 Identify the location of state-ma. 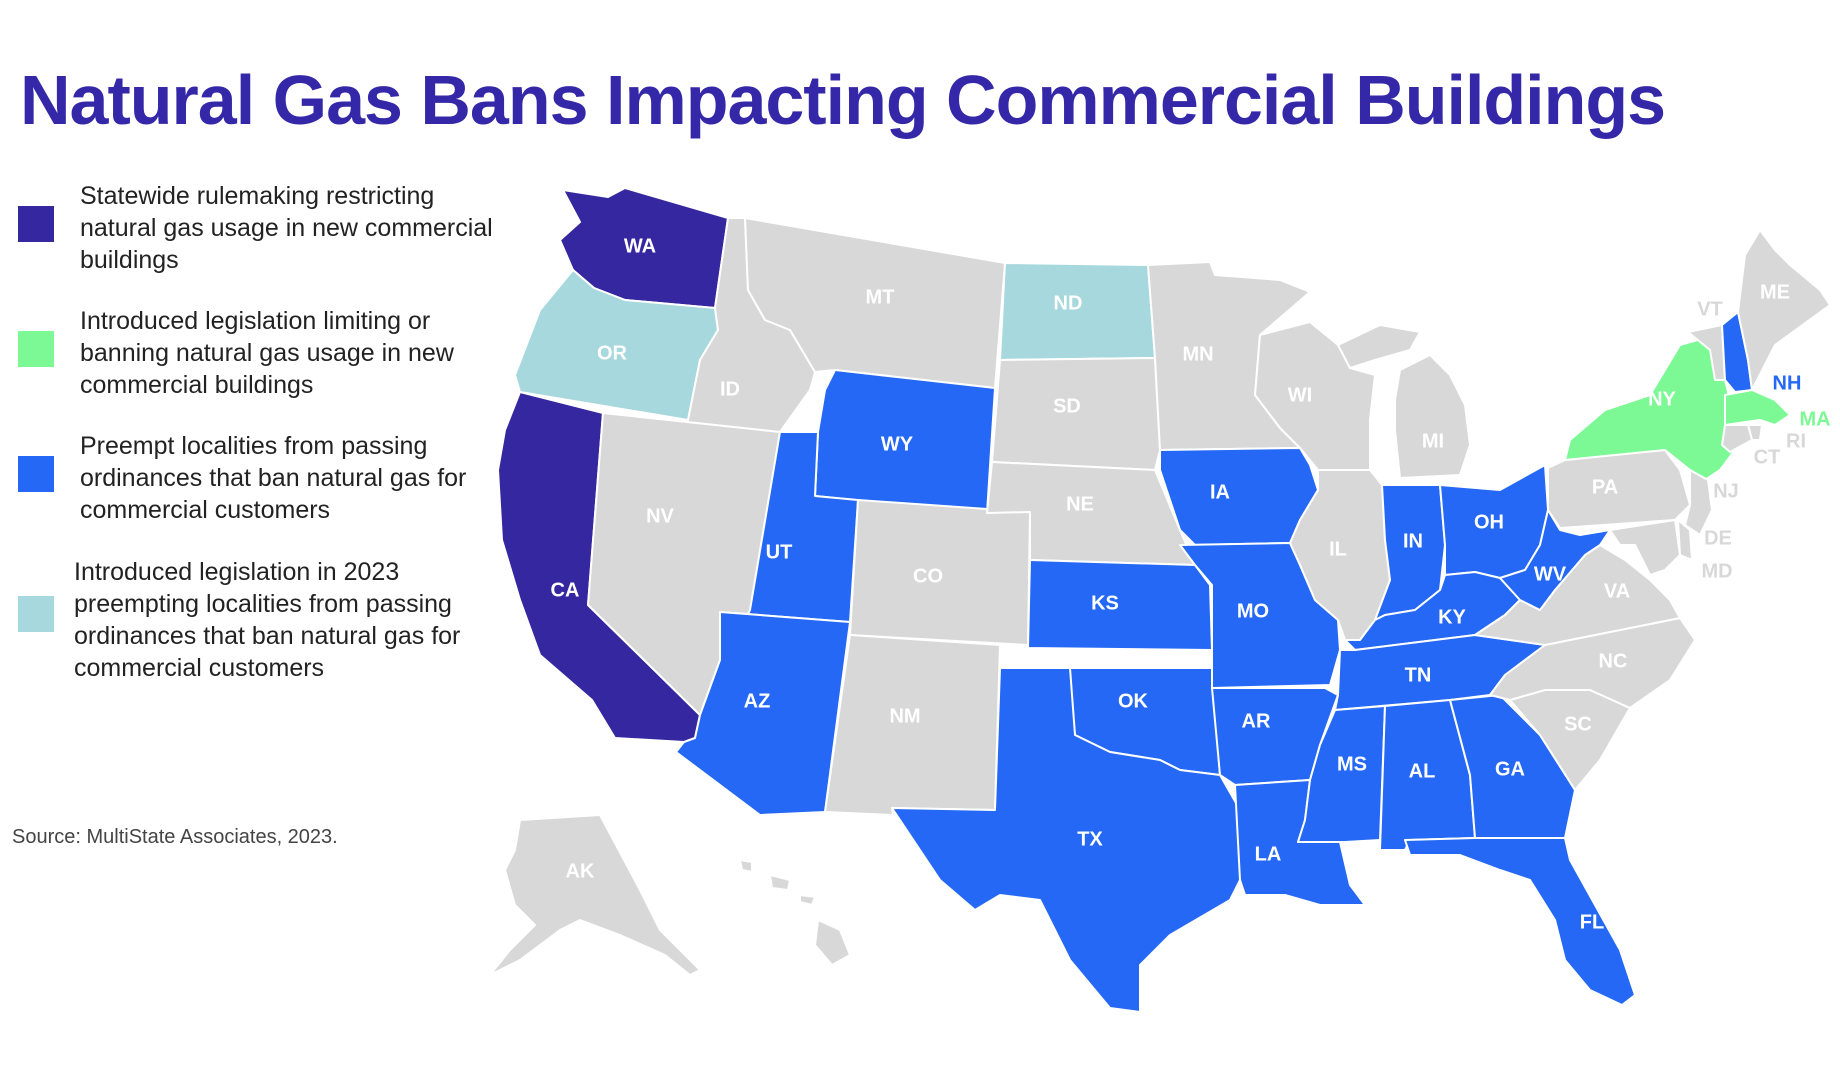
(1757, 407).